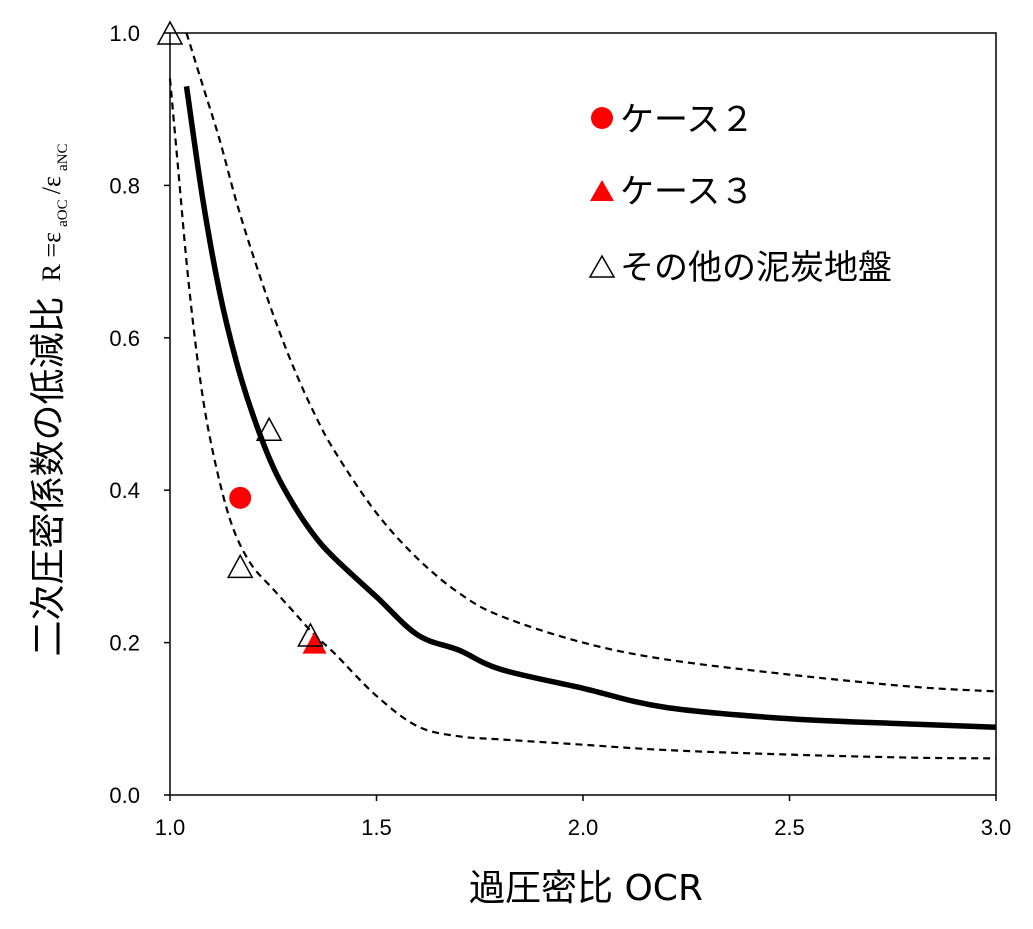 The width and height of the screenshot is (1033, 929). What do you see at coordinates (996, 827) in the screenshot?
I see `x-tick-label: 3.0` at bounding box center [996, 827].